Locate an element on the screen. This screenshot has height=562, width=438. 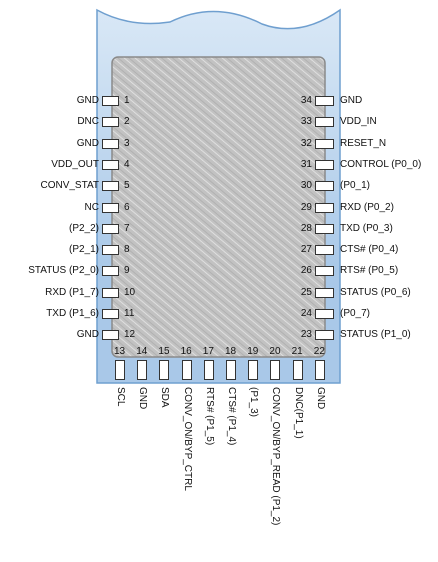
right-pin-label: (P0_1) is located at coordinates (355, 186).